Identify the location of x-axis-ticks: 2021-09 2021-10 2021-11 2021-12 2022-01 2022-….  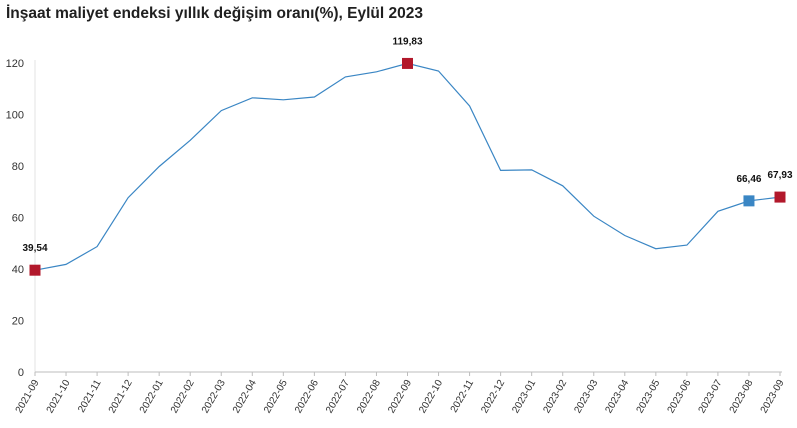
(400, 393).